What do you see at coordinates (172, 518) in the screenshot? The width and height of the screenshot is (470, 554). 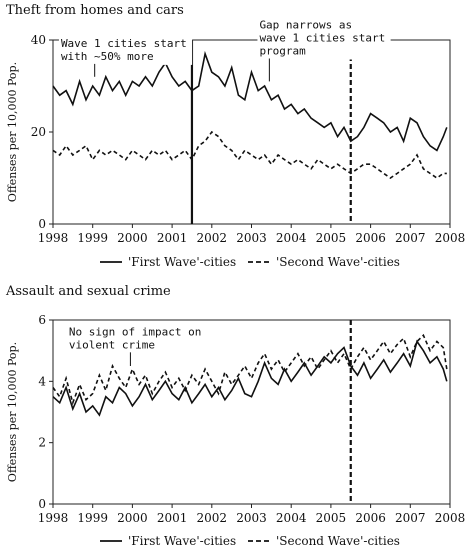 I see `bottom-x-tick-label: 2001` at bounding box center [172, 518].